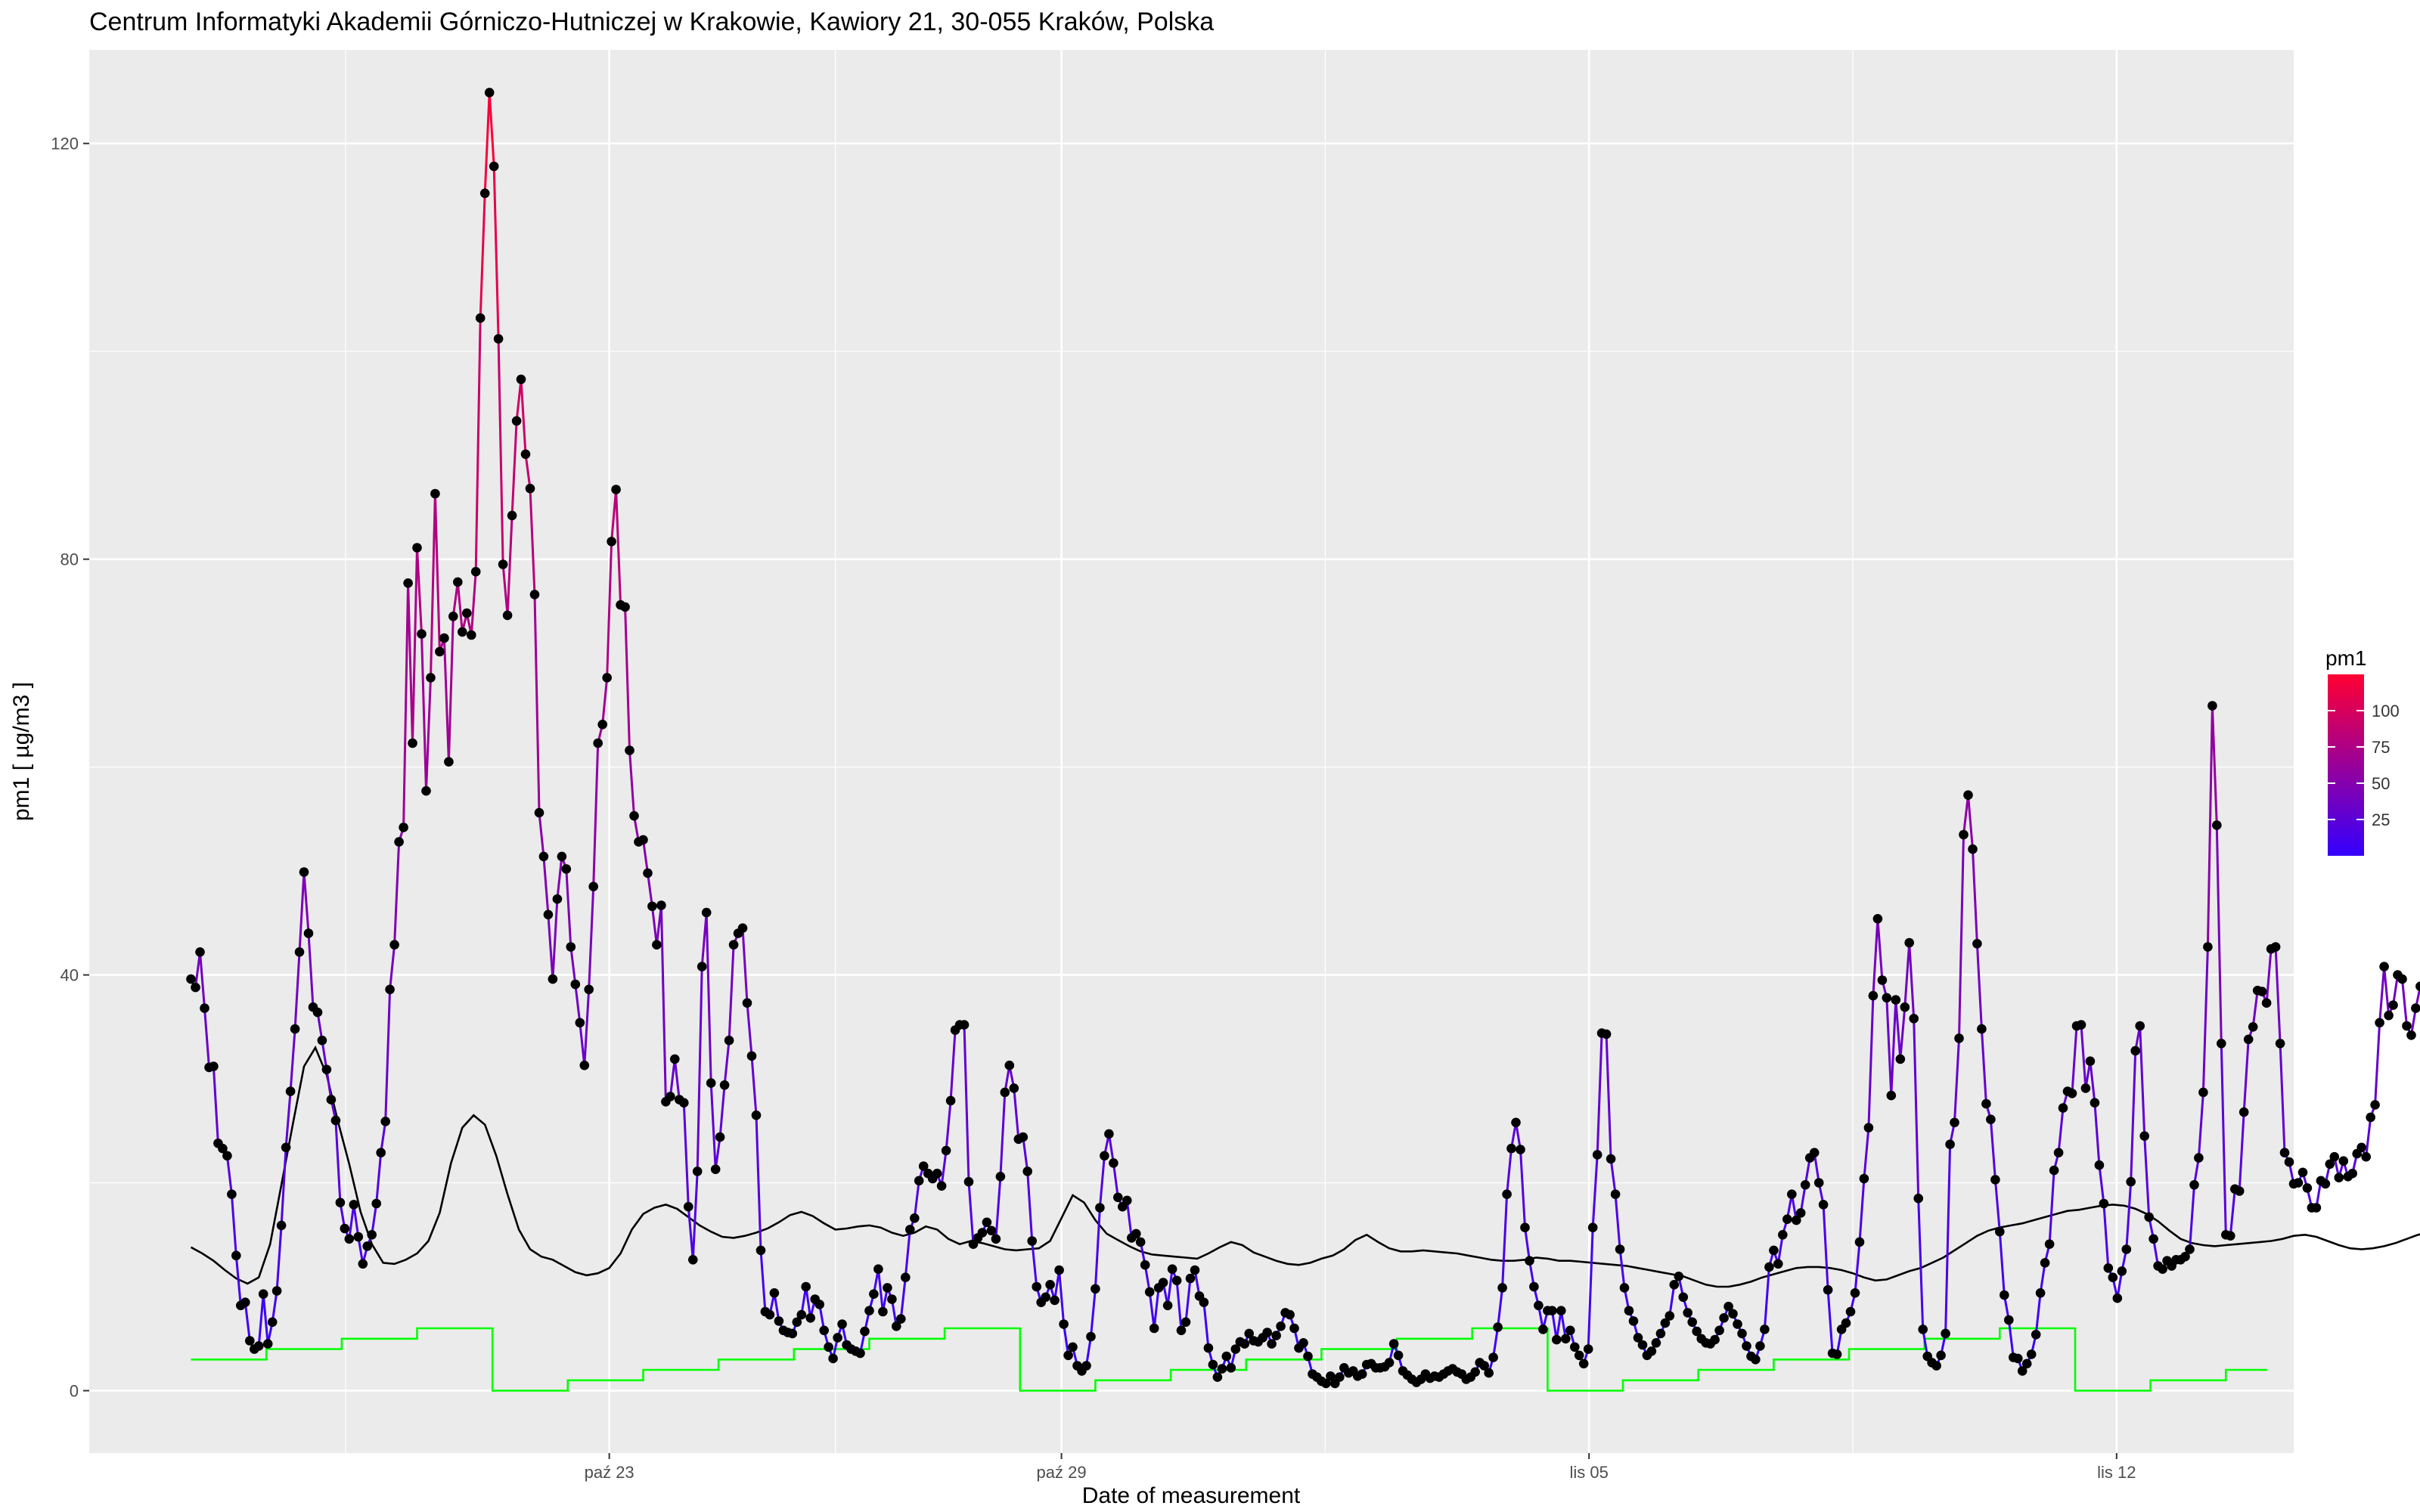 The height and width of the screenshot is (1512, 2420). Describe the element at coordinates (69, 559) in the screenshot. I see `y-tick-label: 80` at that location.